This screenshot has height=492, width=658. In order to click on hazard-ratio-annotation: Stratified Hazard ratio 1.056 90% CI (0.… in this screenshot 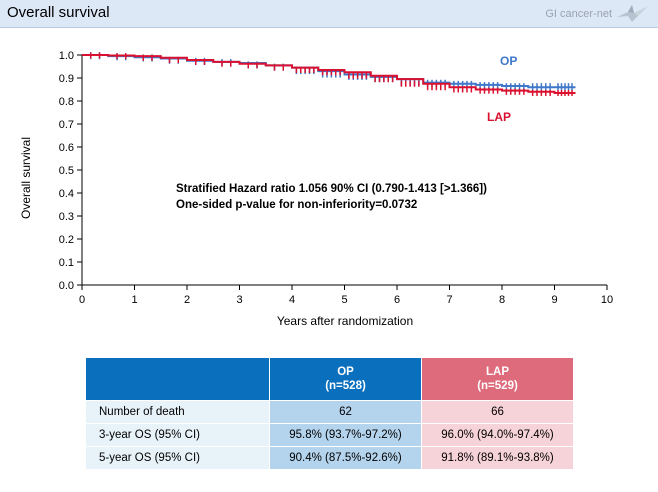, I will do `click(331, 189)`.